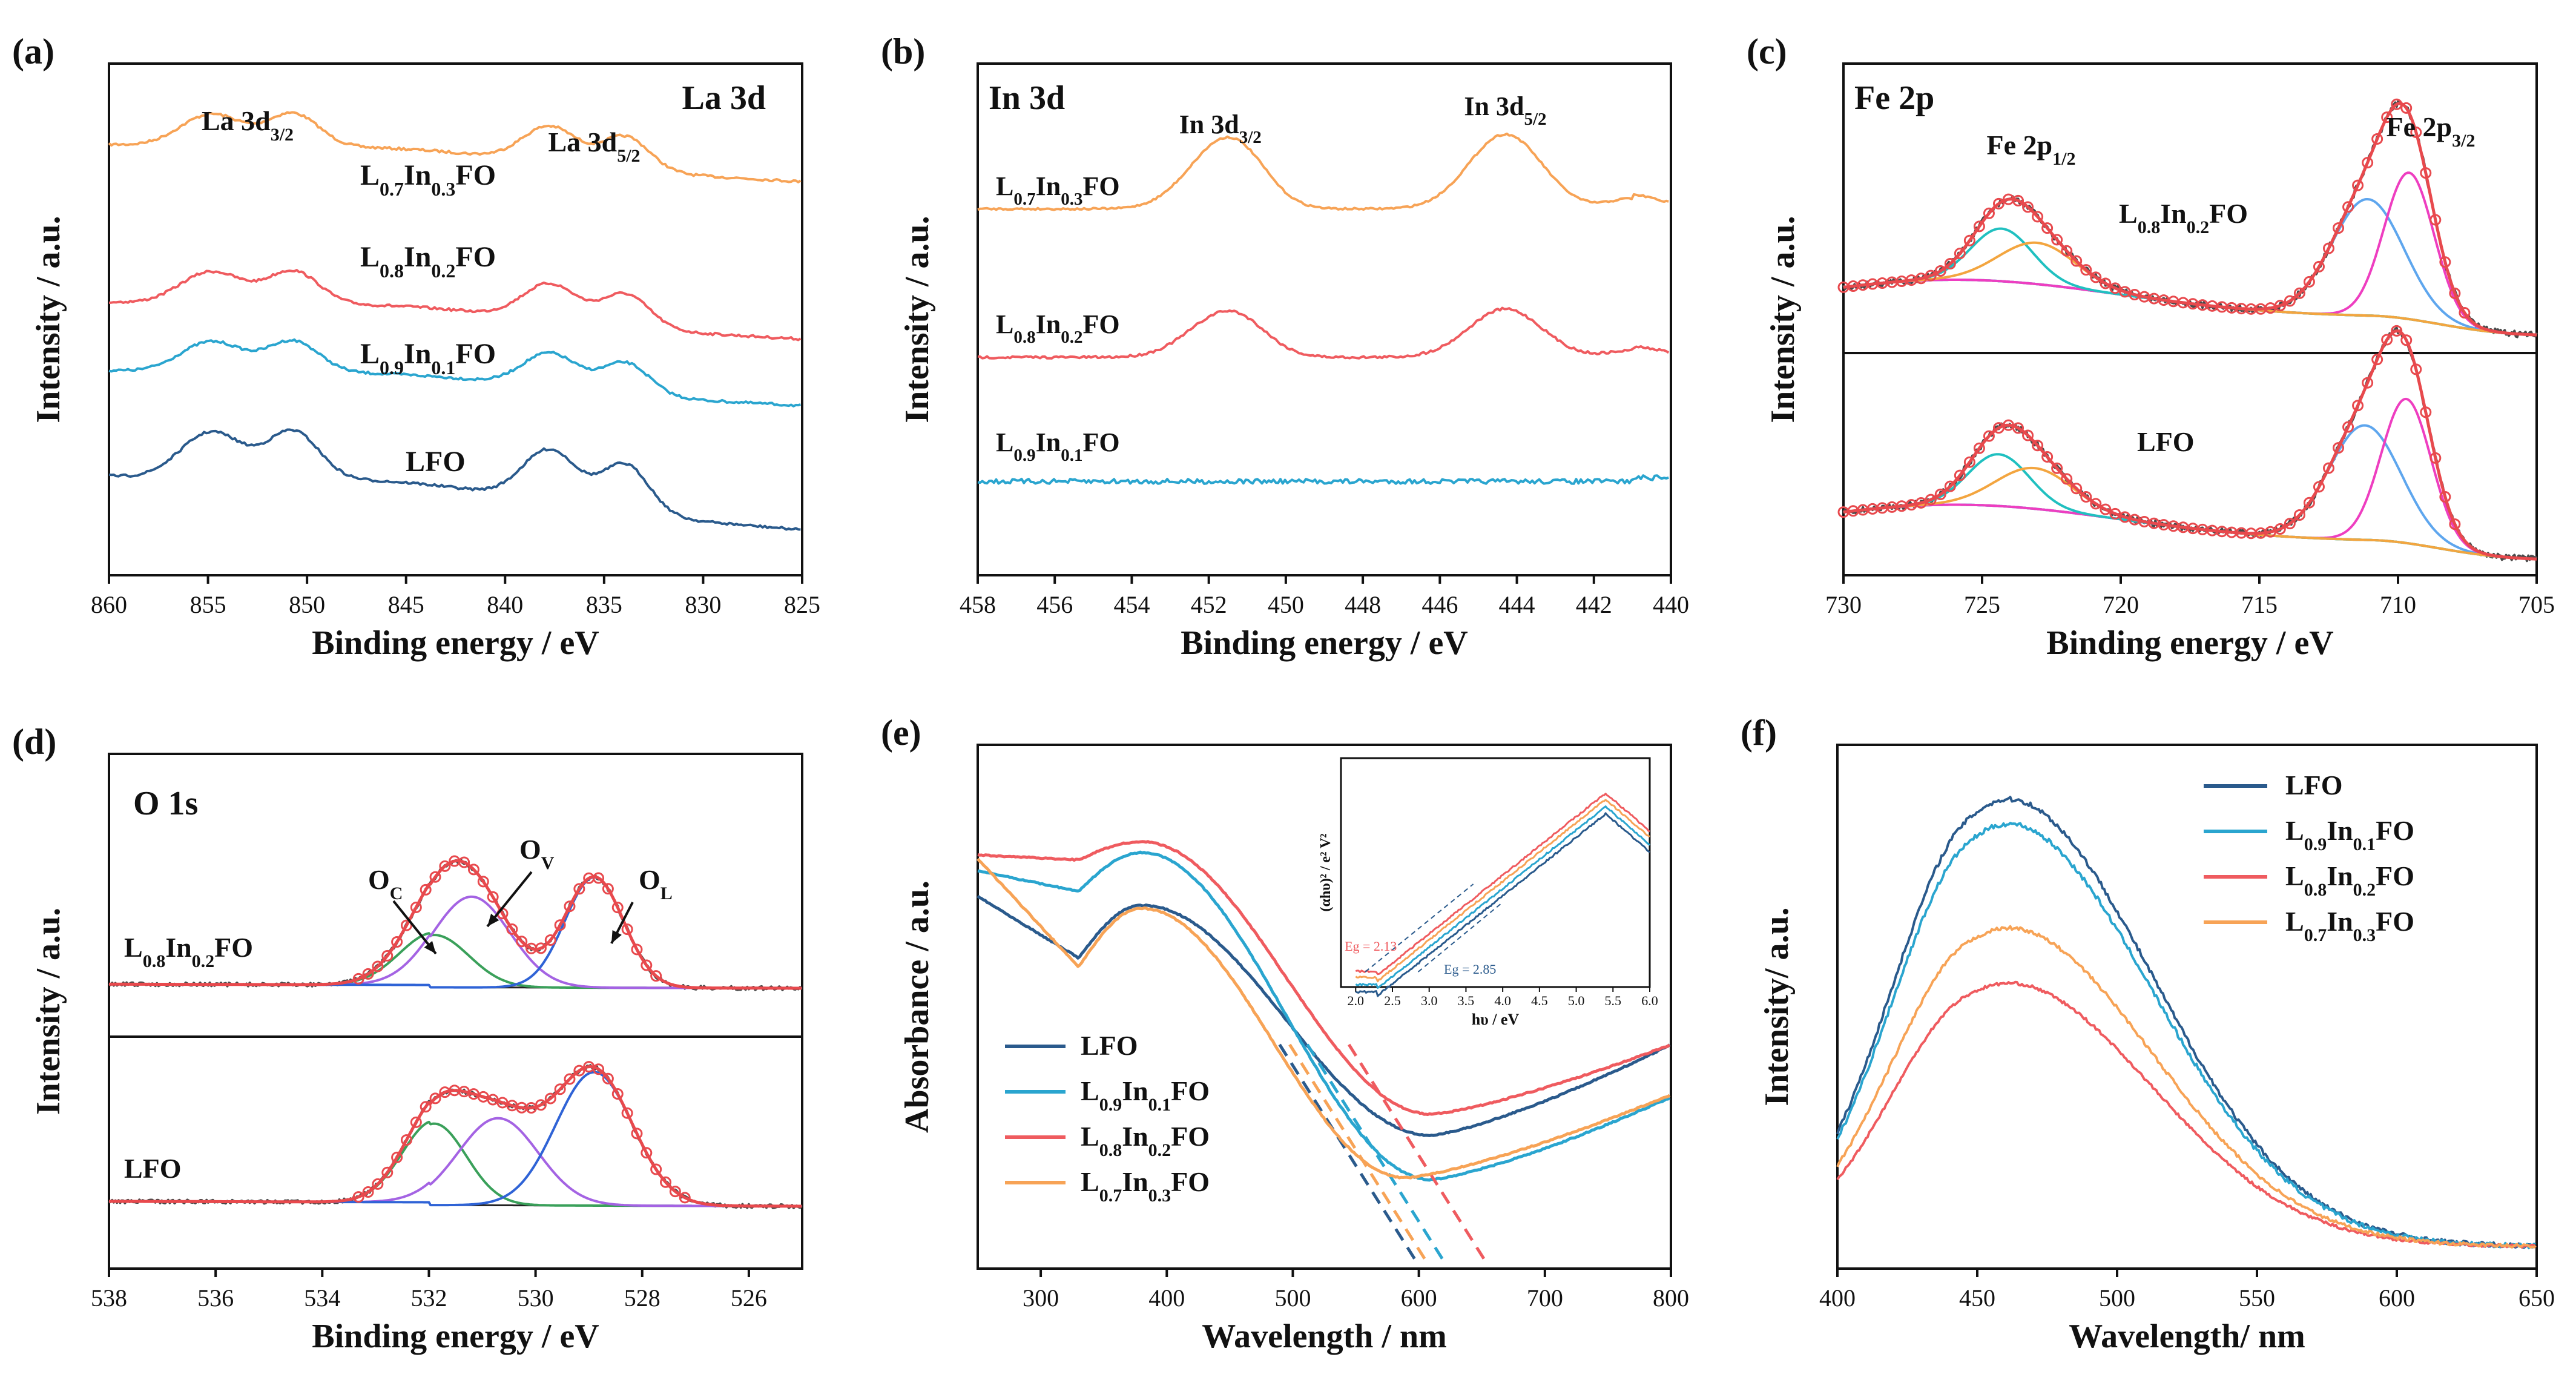  Describe the element at coordinates (901, 733) in the screenshot. I see `panel-label: (e)` at that location.